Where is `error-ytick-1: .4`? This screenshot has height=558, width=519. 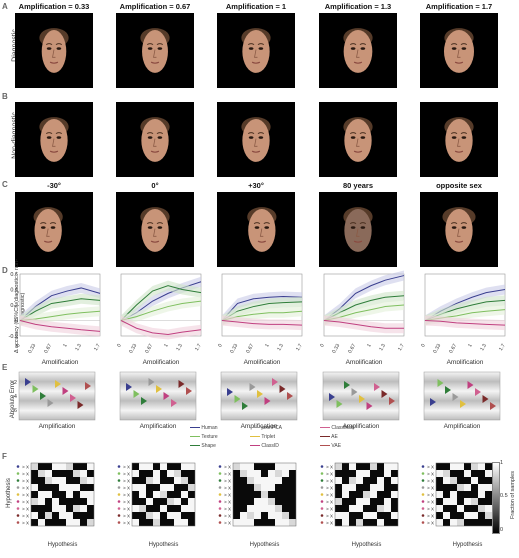
error-ytick-1: .4 is located at coordinates (14, 397).